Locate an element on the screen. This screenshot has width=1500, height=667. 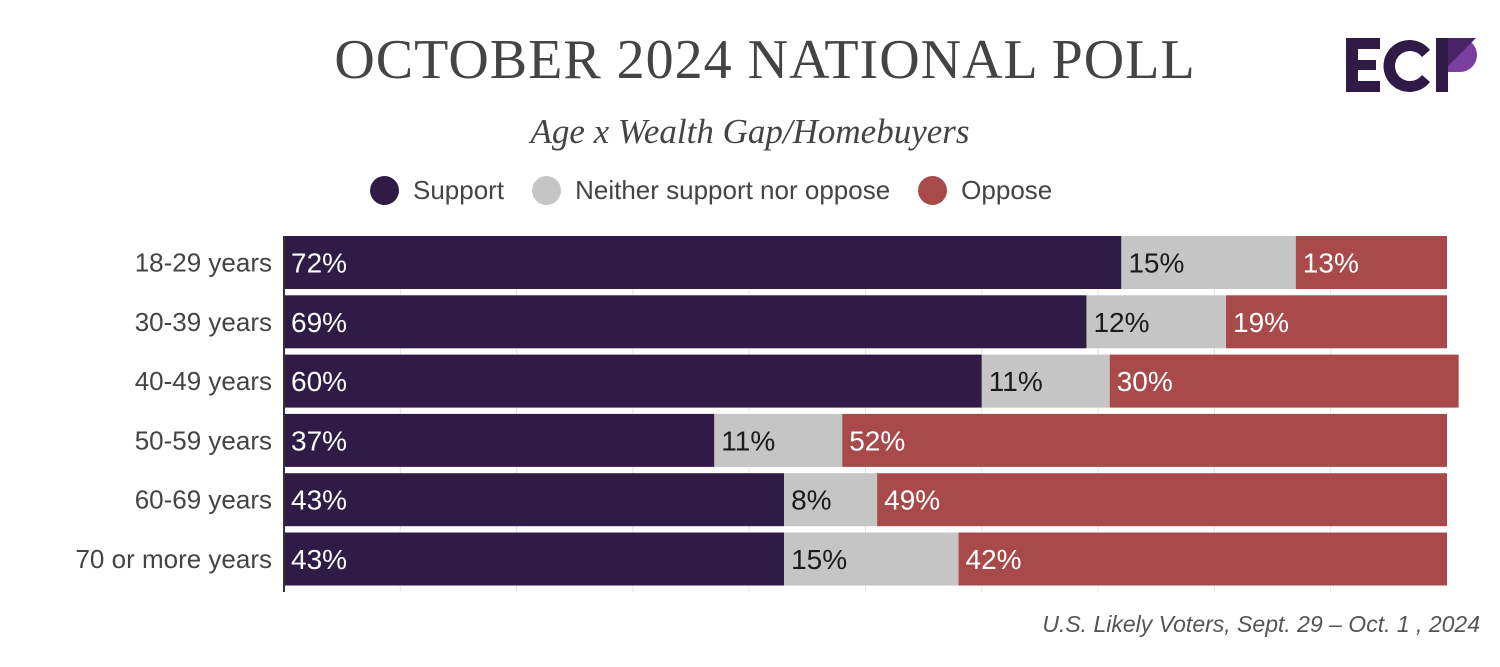
data-label-oppose-70-or-more-years: 42% is located at coordinates (994, 559).